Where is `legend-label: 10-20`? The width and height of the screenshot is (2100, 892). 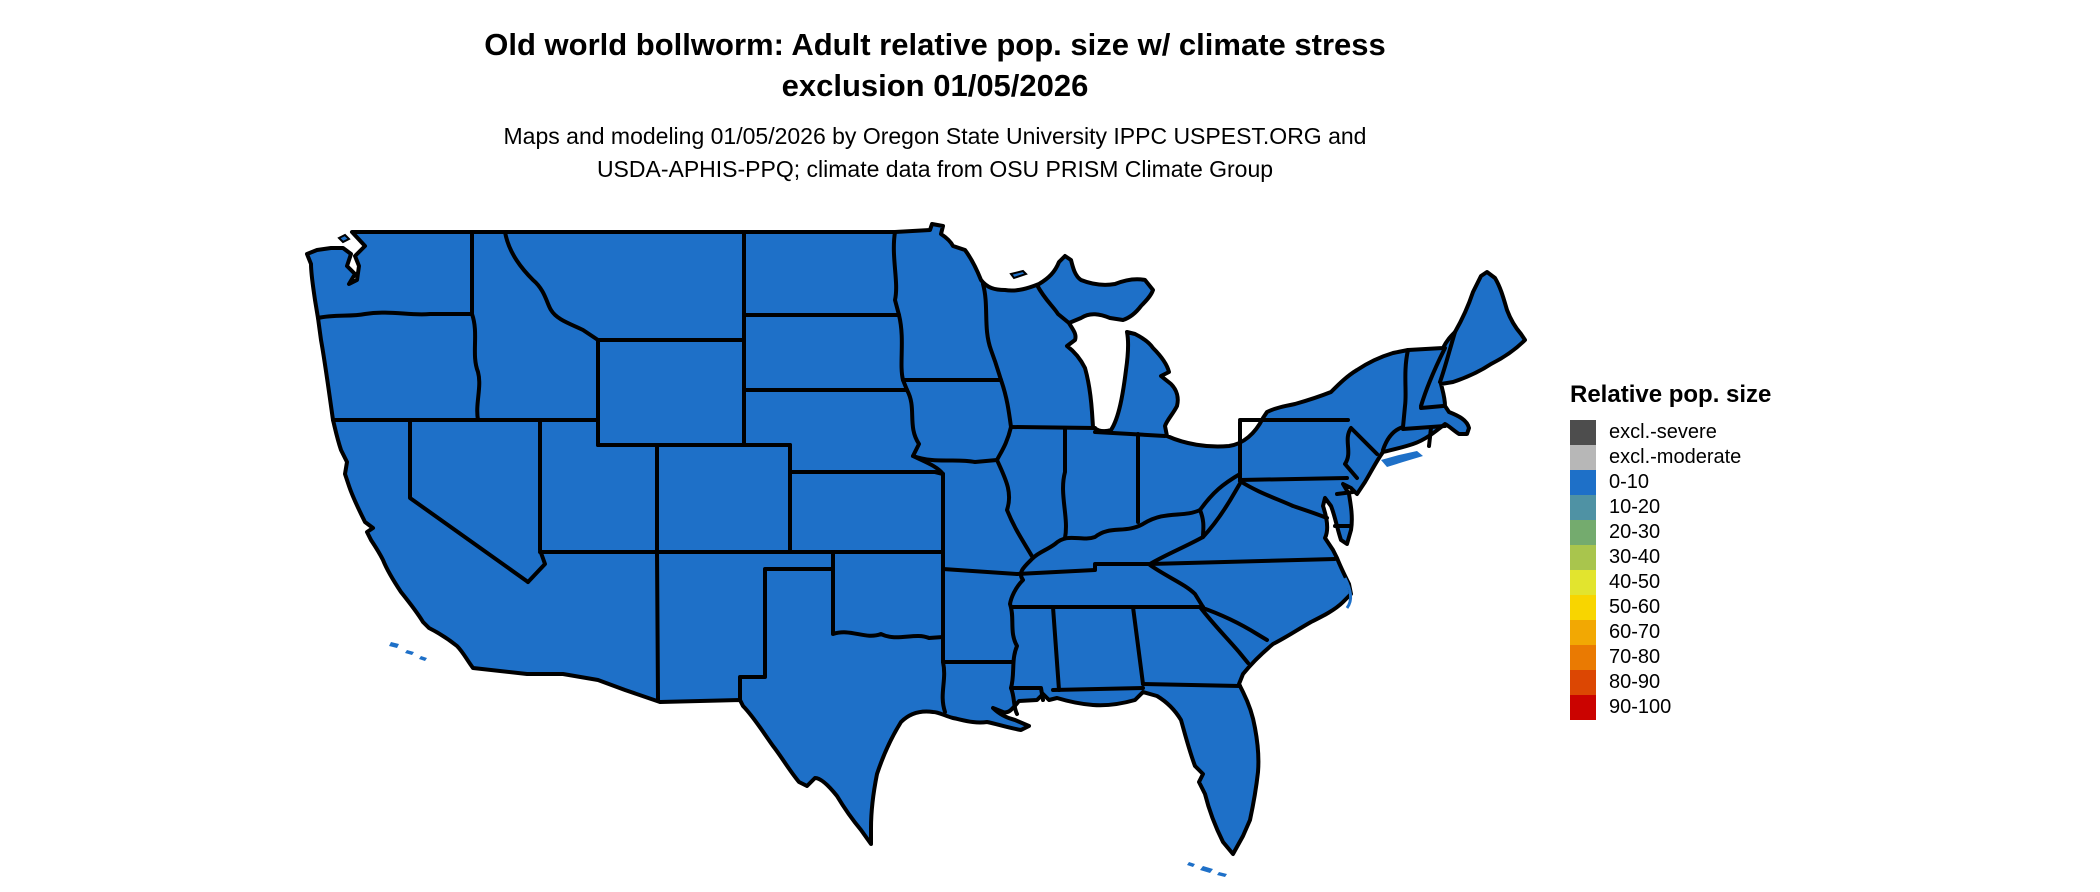 legend-label: 10-20 is located at coordinates (1635, 507).